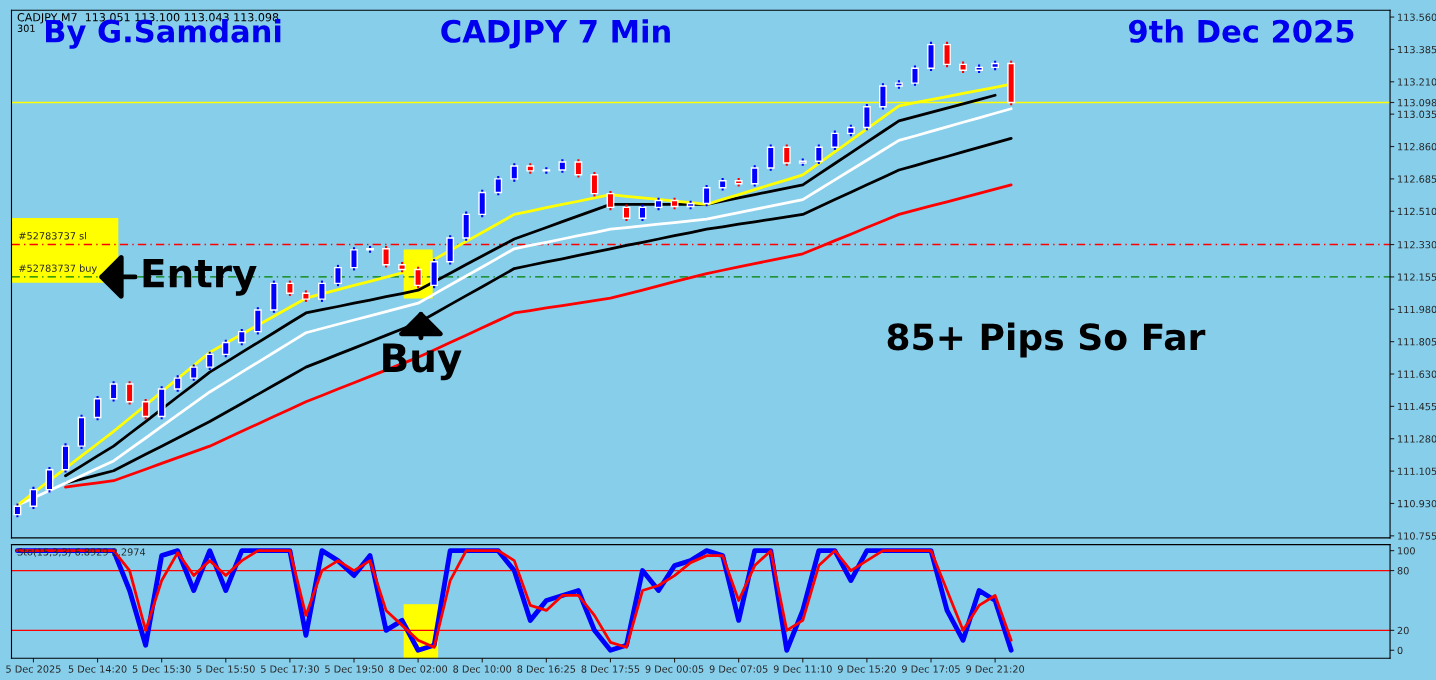 The width and height of the screenshot is (1436, 680). What do you see at coordinates (52, 235) in the screenshot?
I see `ref-line-label: #52783737 sl` at bounding box center [52, 235].